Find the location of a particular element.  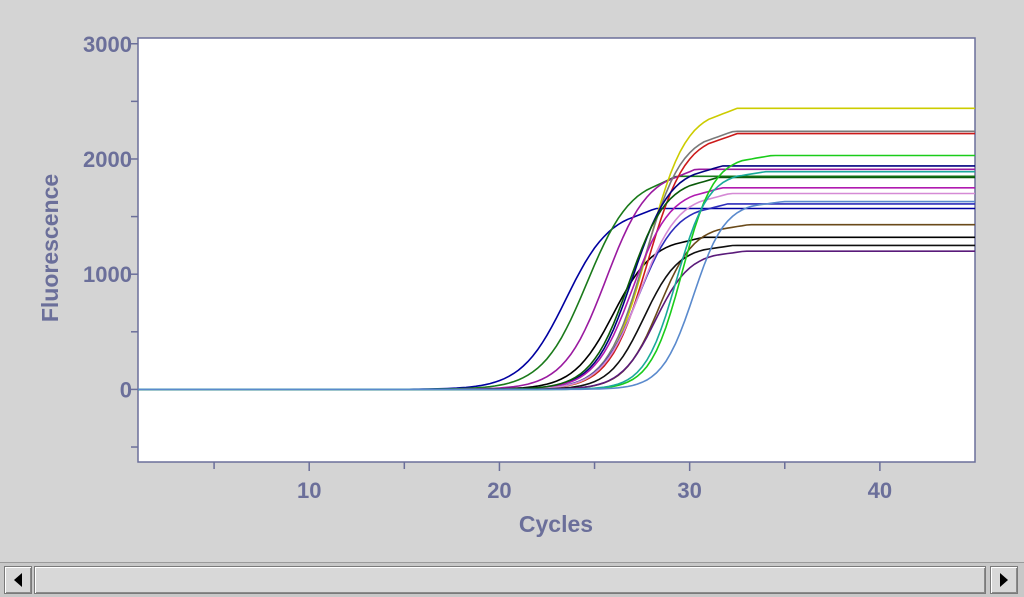

y-tick-label: 1000 is located at coordinates (107, 274).